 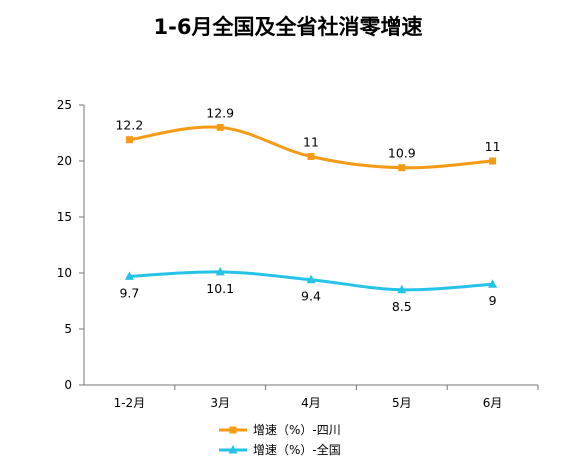 I want to click on legend-item: 增速（%）-四川, so click(x=280, y=430).